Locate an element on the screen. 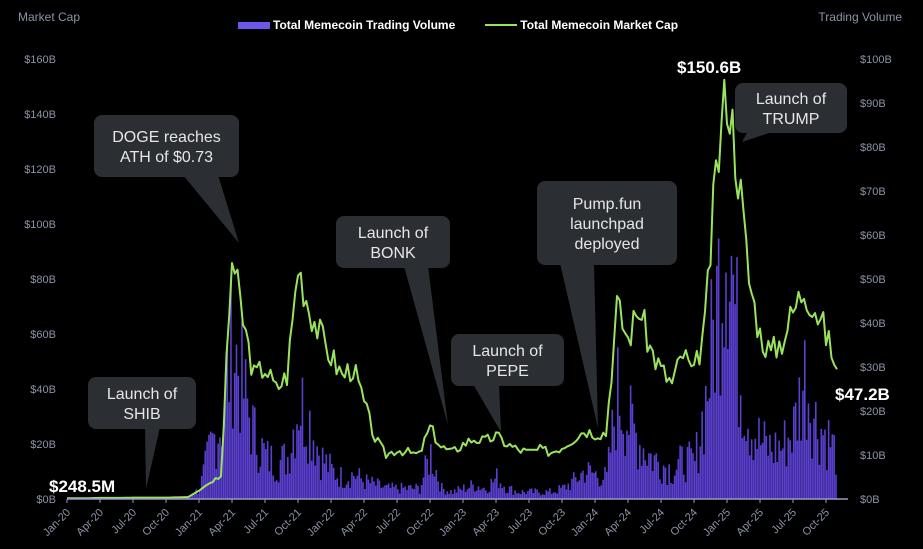  right-axis-title: Trading Volume is located at coordinates (860, 17).